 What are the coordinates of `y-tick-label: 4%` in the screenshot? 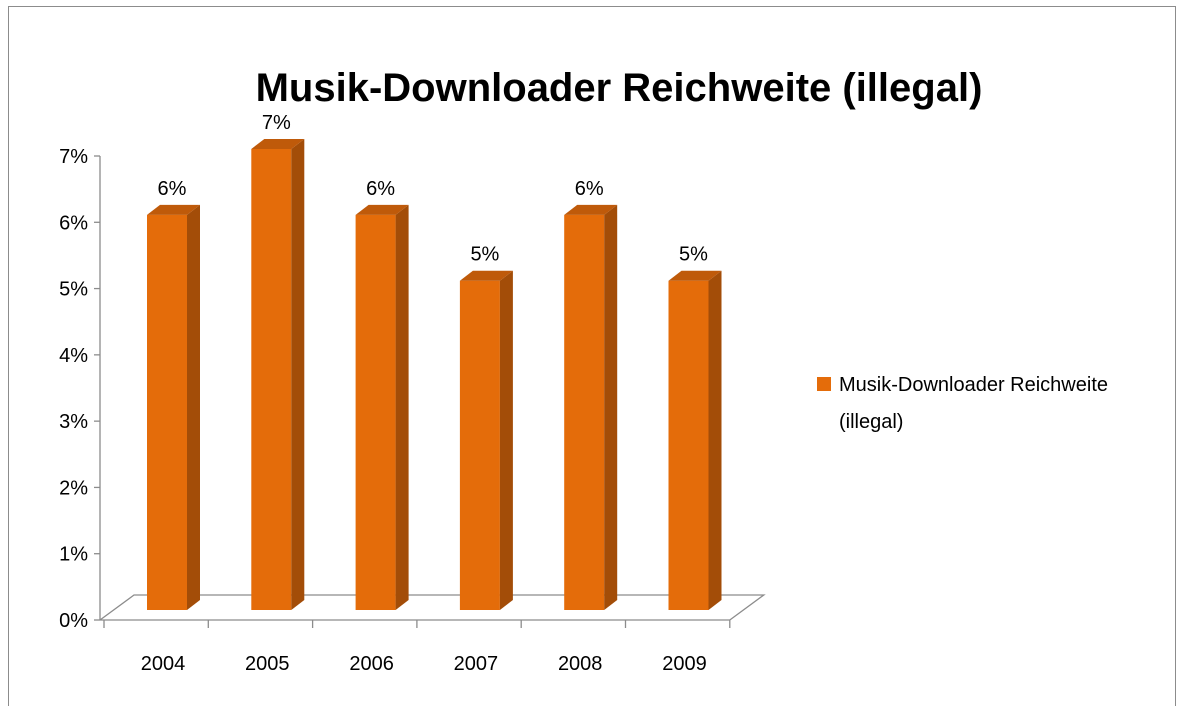 It's located at (73, 356).